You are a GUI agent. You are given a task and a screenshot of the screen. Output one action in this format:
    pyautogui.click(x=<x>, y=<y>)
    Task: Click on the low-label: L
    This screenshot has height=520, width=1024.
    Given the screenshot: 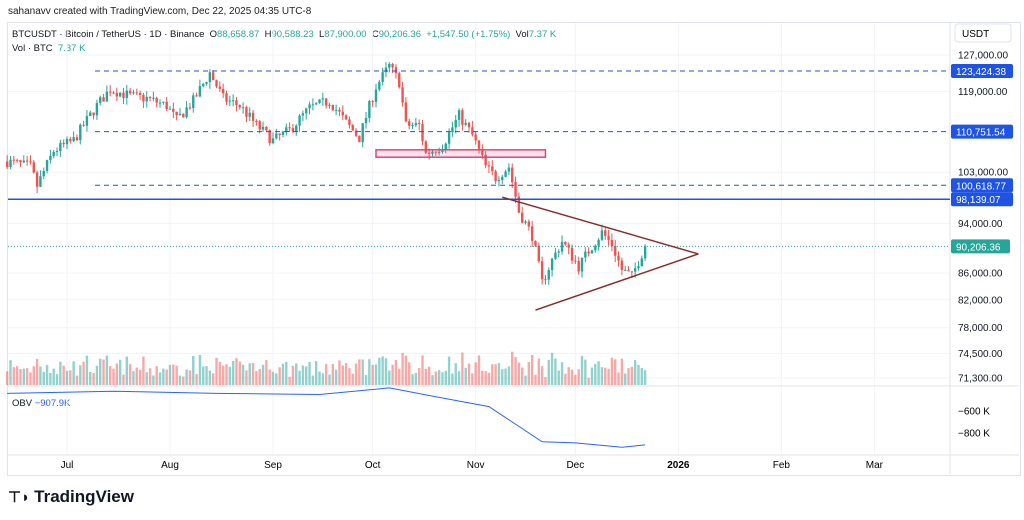 What is the action you would take?
    pyautogui.click(x=322, y=34)
    